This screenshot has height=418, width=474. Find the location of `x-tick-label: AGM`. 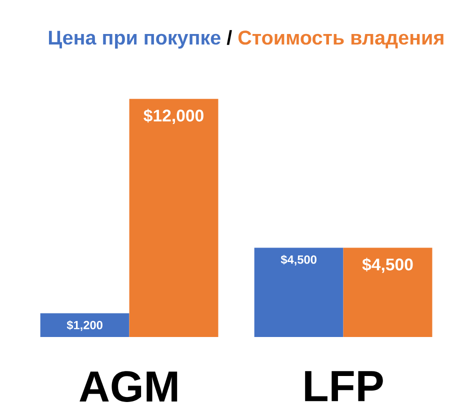

x-tick-label: AGM is located at coordinates (129, 386).